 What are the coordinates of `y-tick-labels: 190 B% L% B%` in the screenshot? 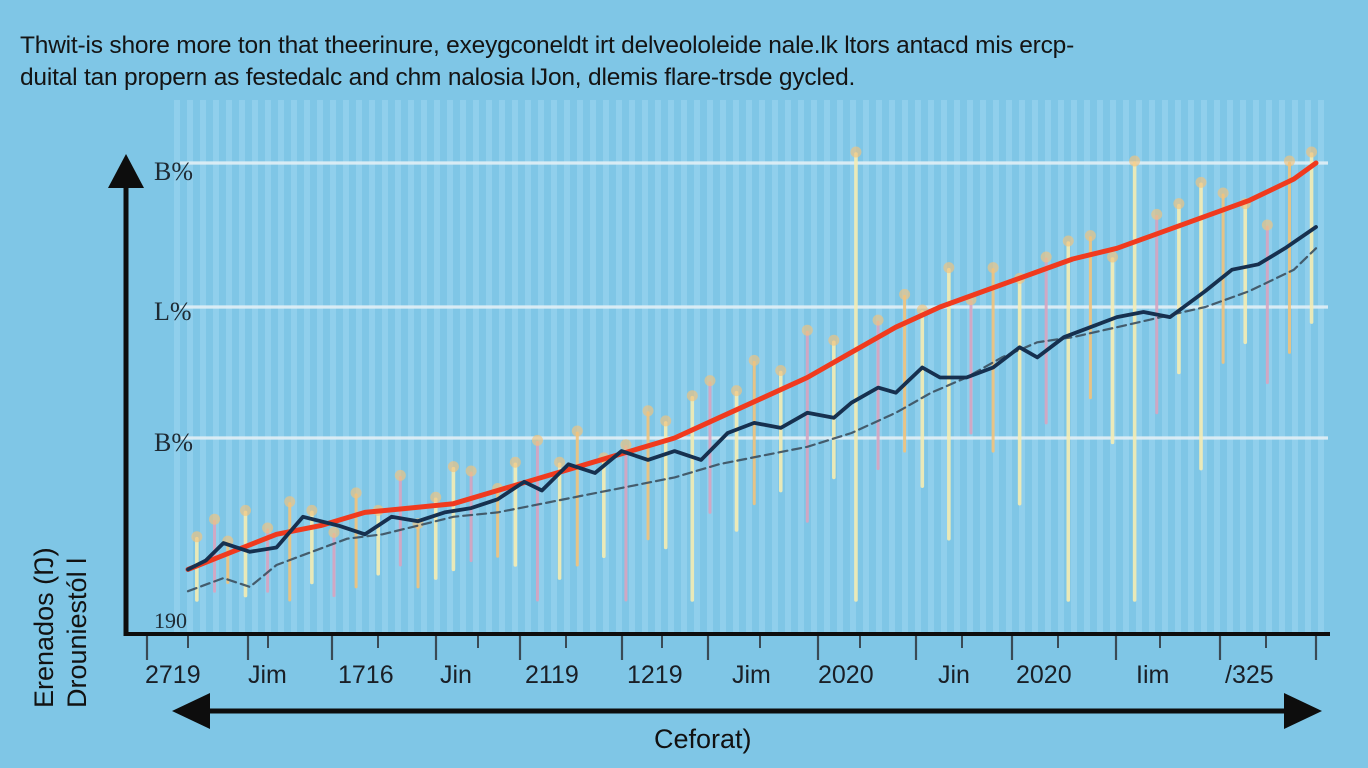 It's located at (173, 395).